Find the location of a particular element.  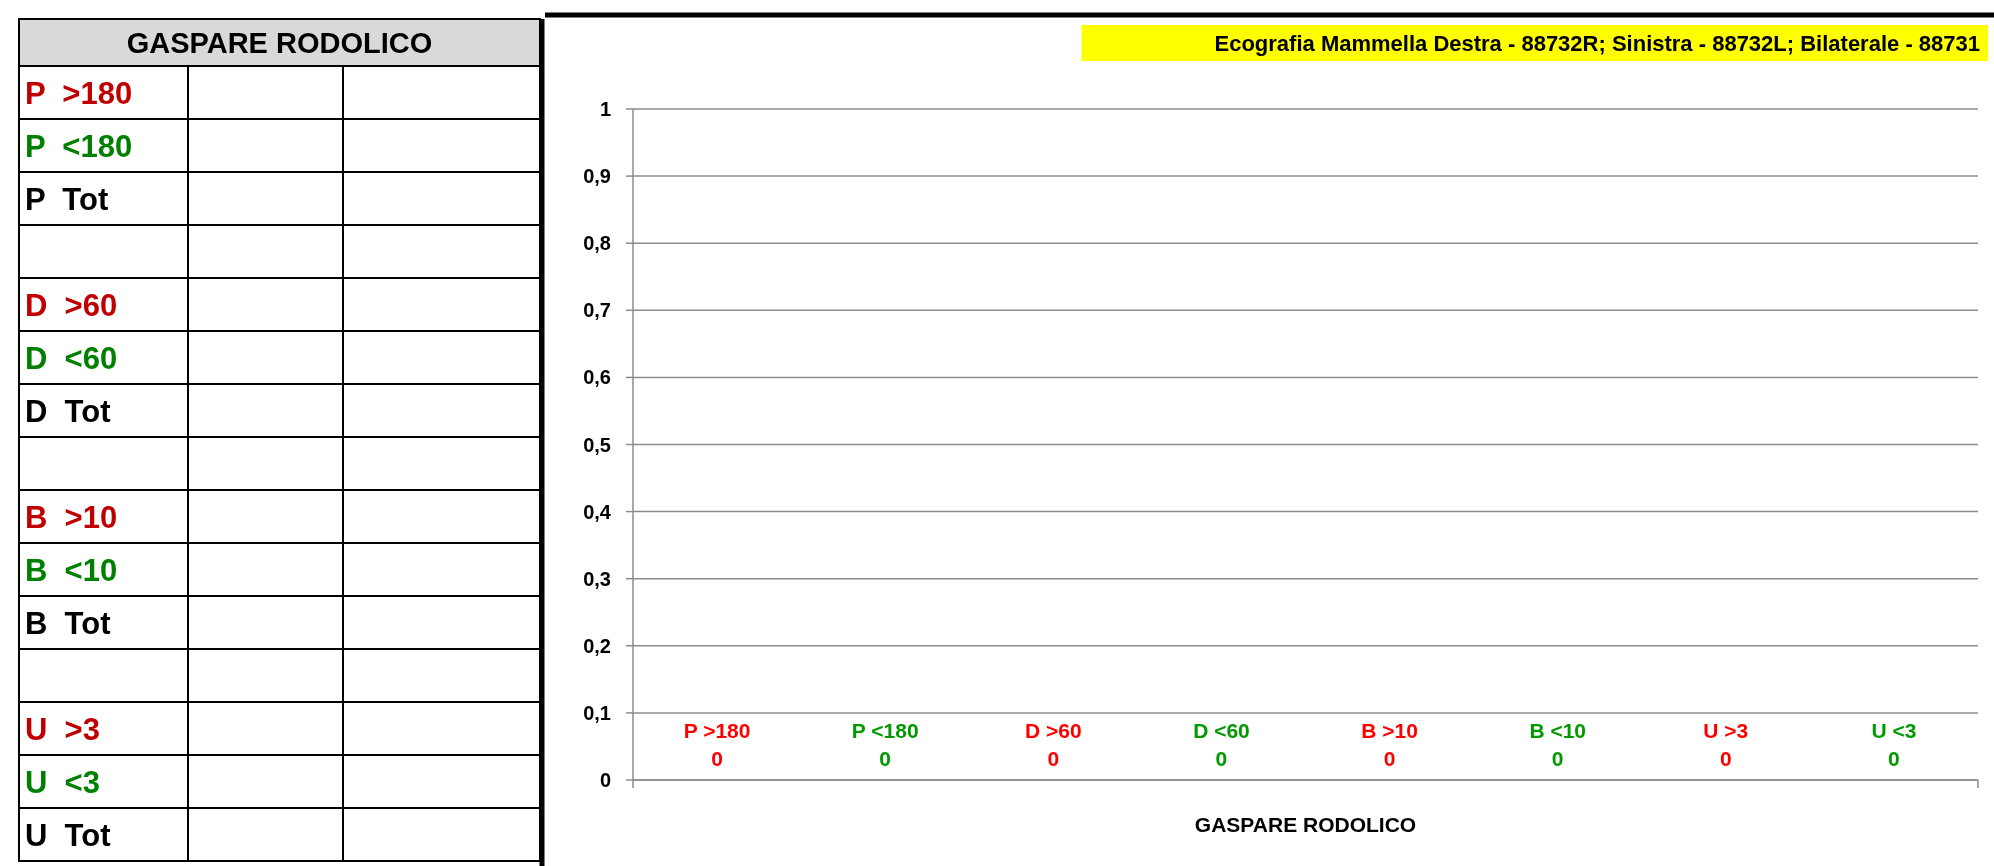

y-tick-label: 0,1 is located at coordinates (597, 712).